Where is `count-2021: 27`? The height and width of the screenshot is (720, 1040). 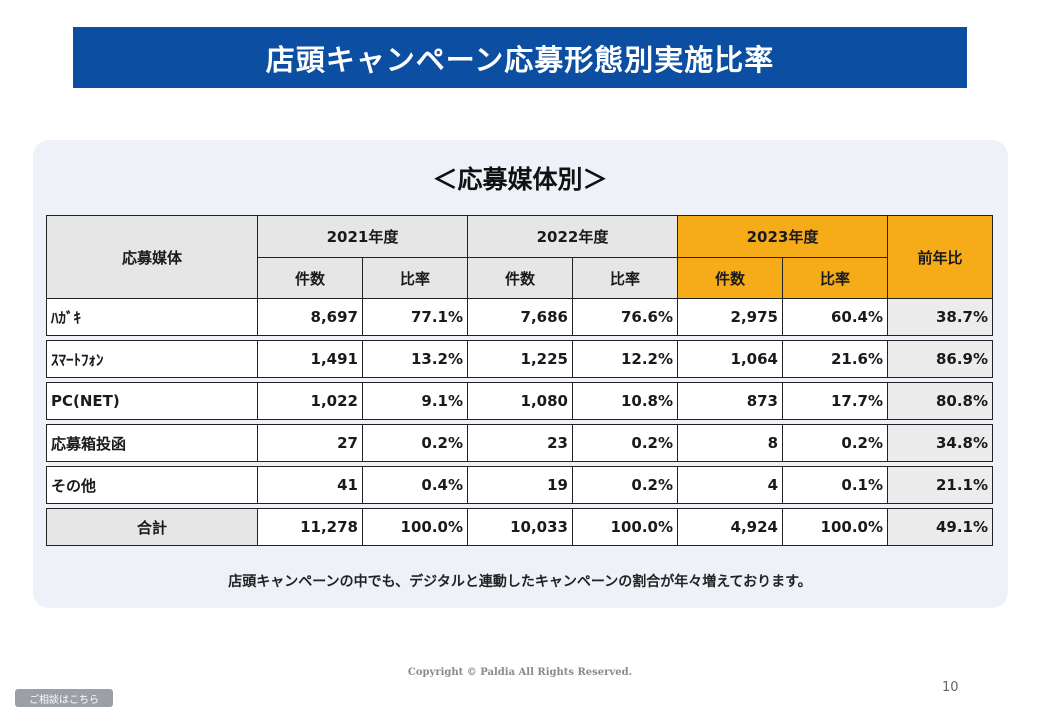 count-2021: 27 is located at coordinates (310, 443).